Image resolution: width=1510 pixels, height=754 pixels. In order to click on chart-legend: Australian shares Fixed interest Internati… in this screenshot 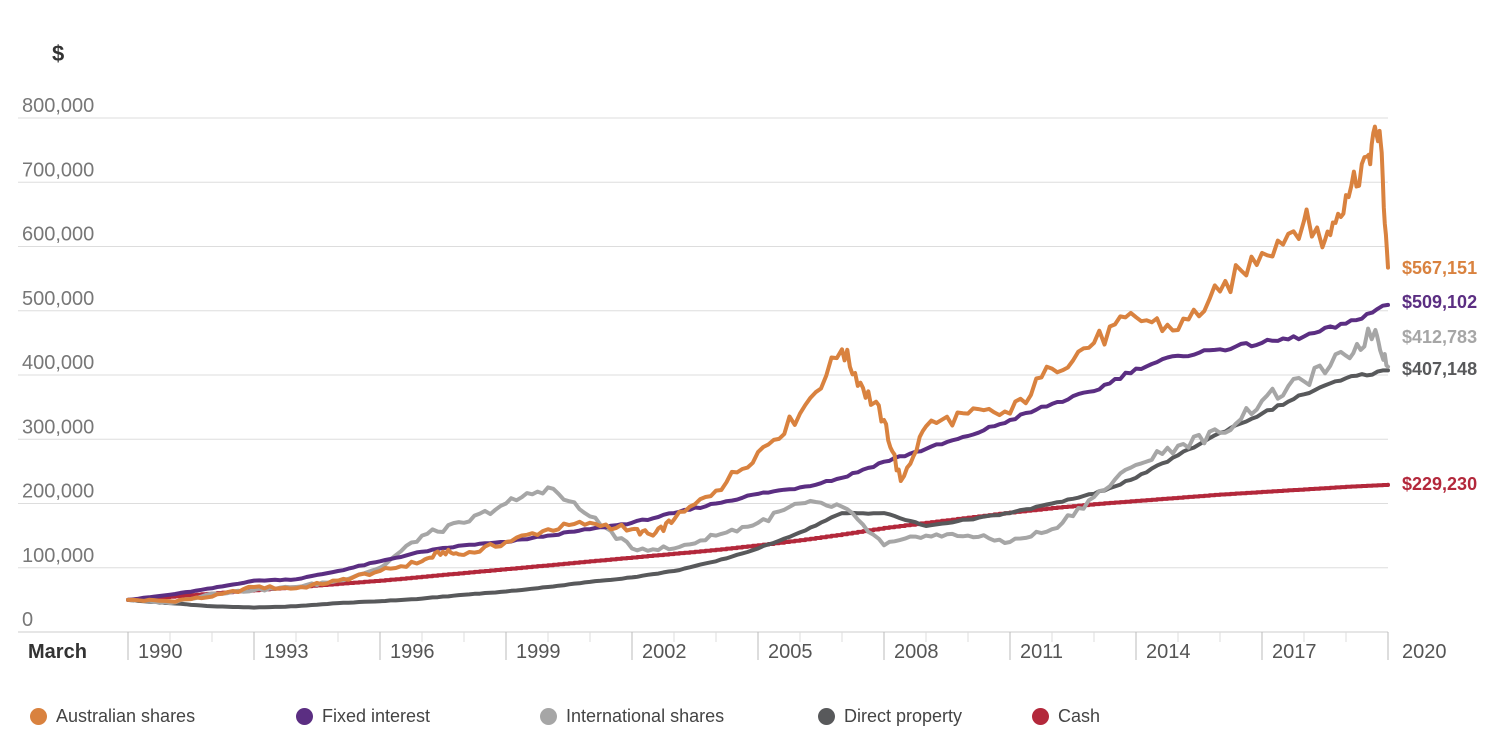, I will do `click(755, 721)`.